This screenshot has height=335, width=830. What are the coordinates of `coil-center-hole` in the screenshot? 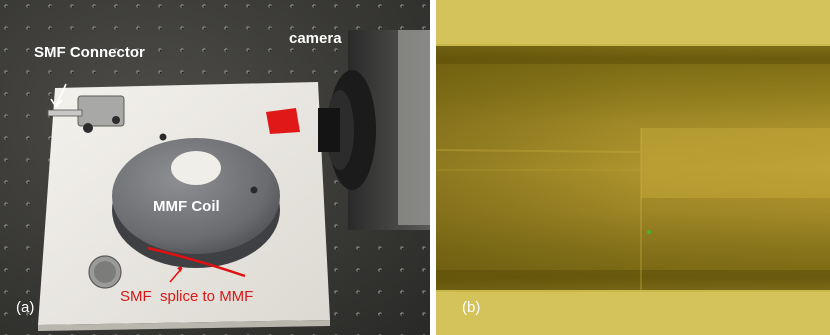 It's located at (196, 168).